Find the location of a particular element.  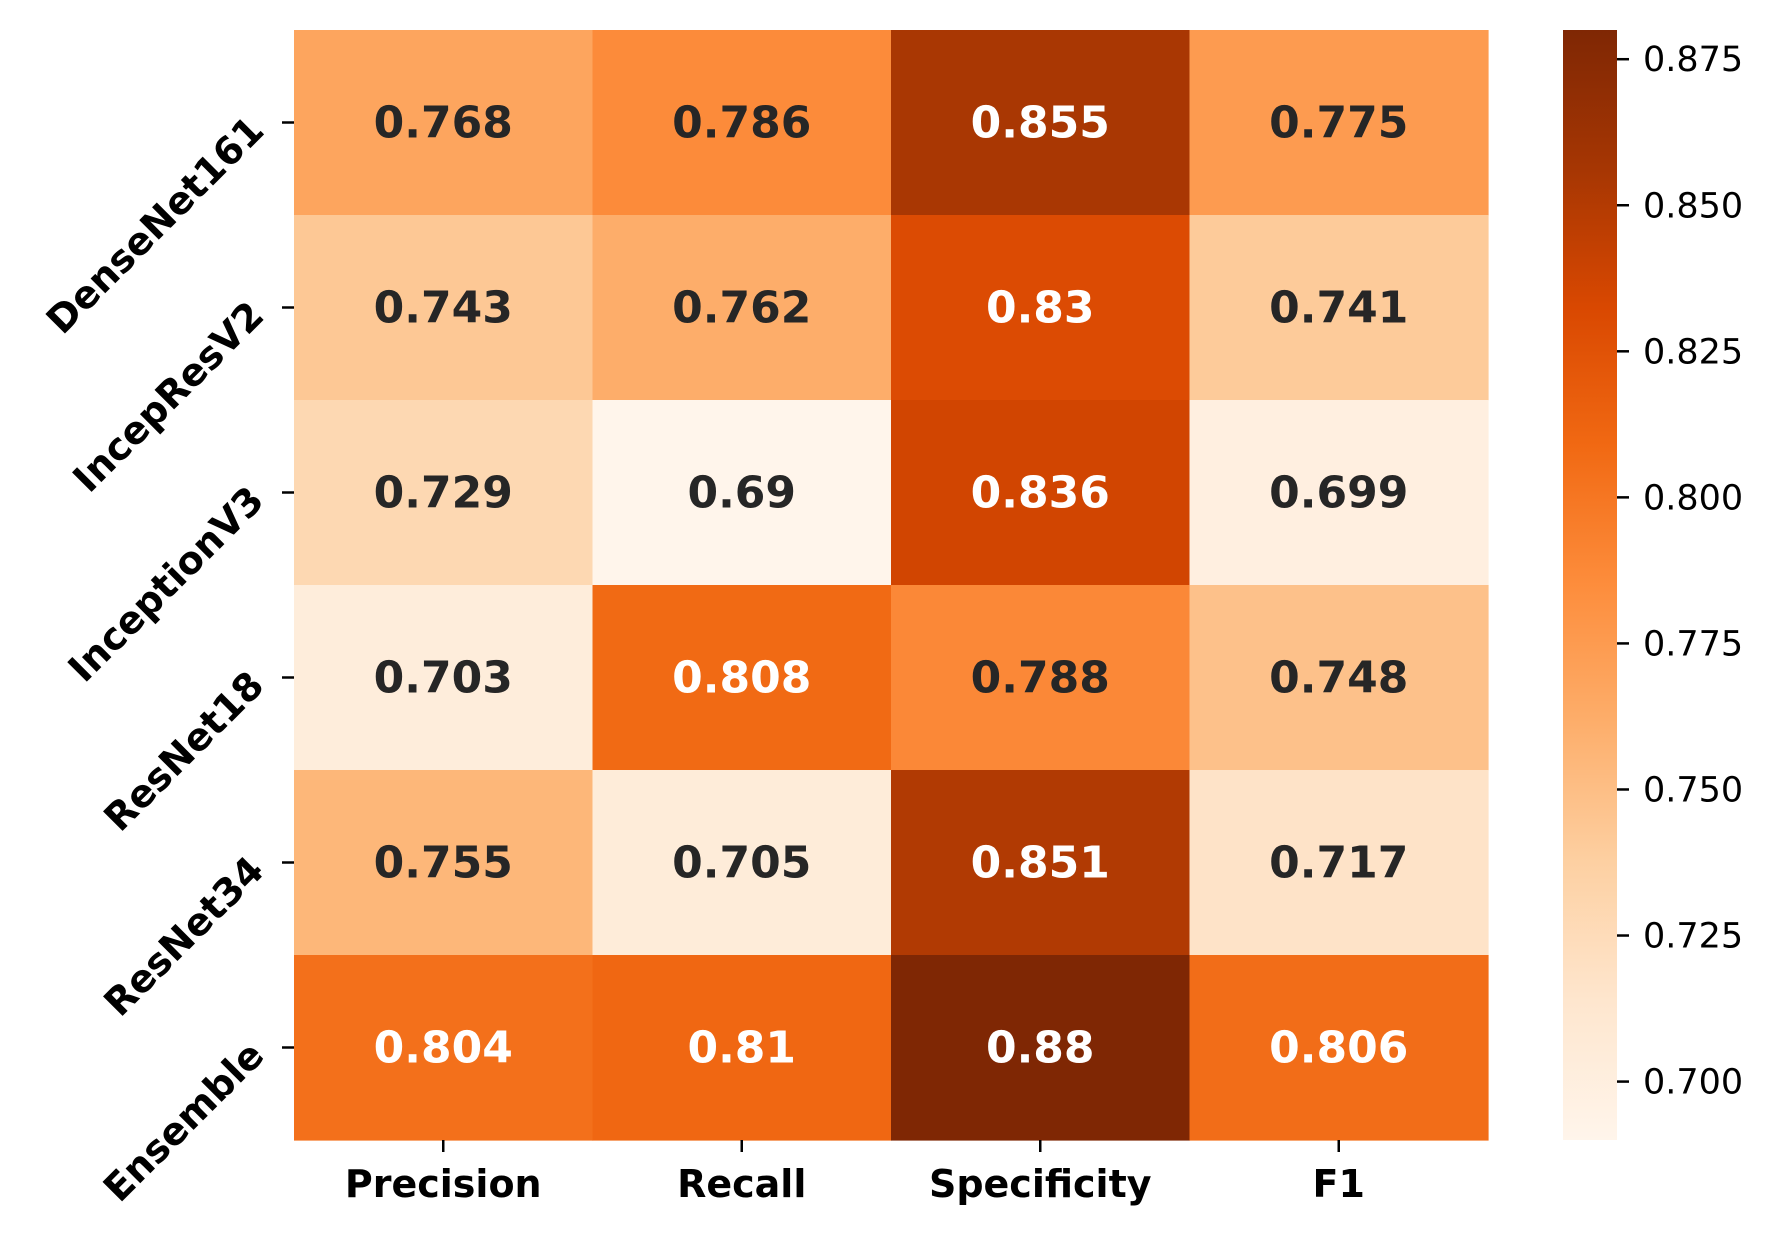

heatmap-cell-ensemble-precision is located at coordinates (444, 1048).